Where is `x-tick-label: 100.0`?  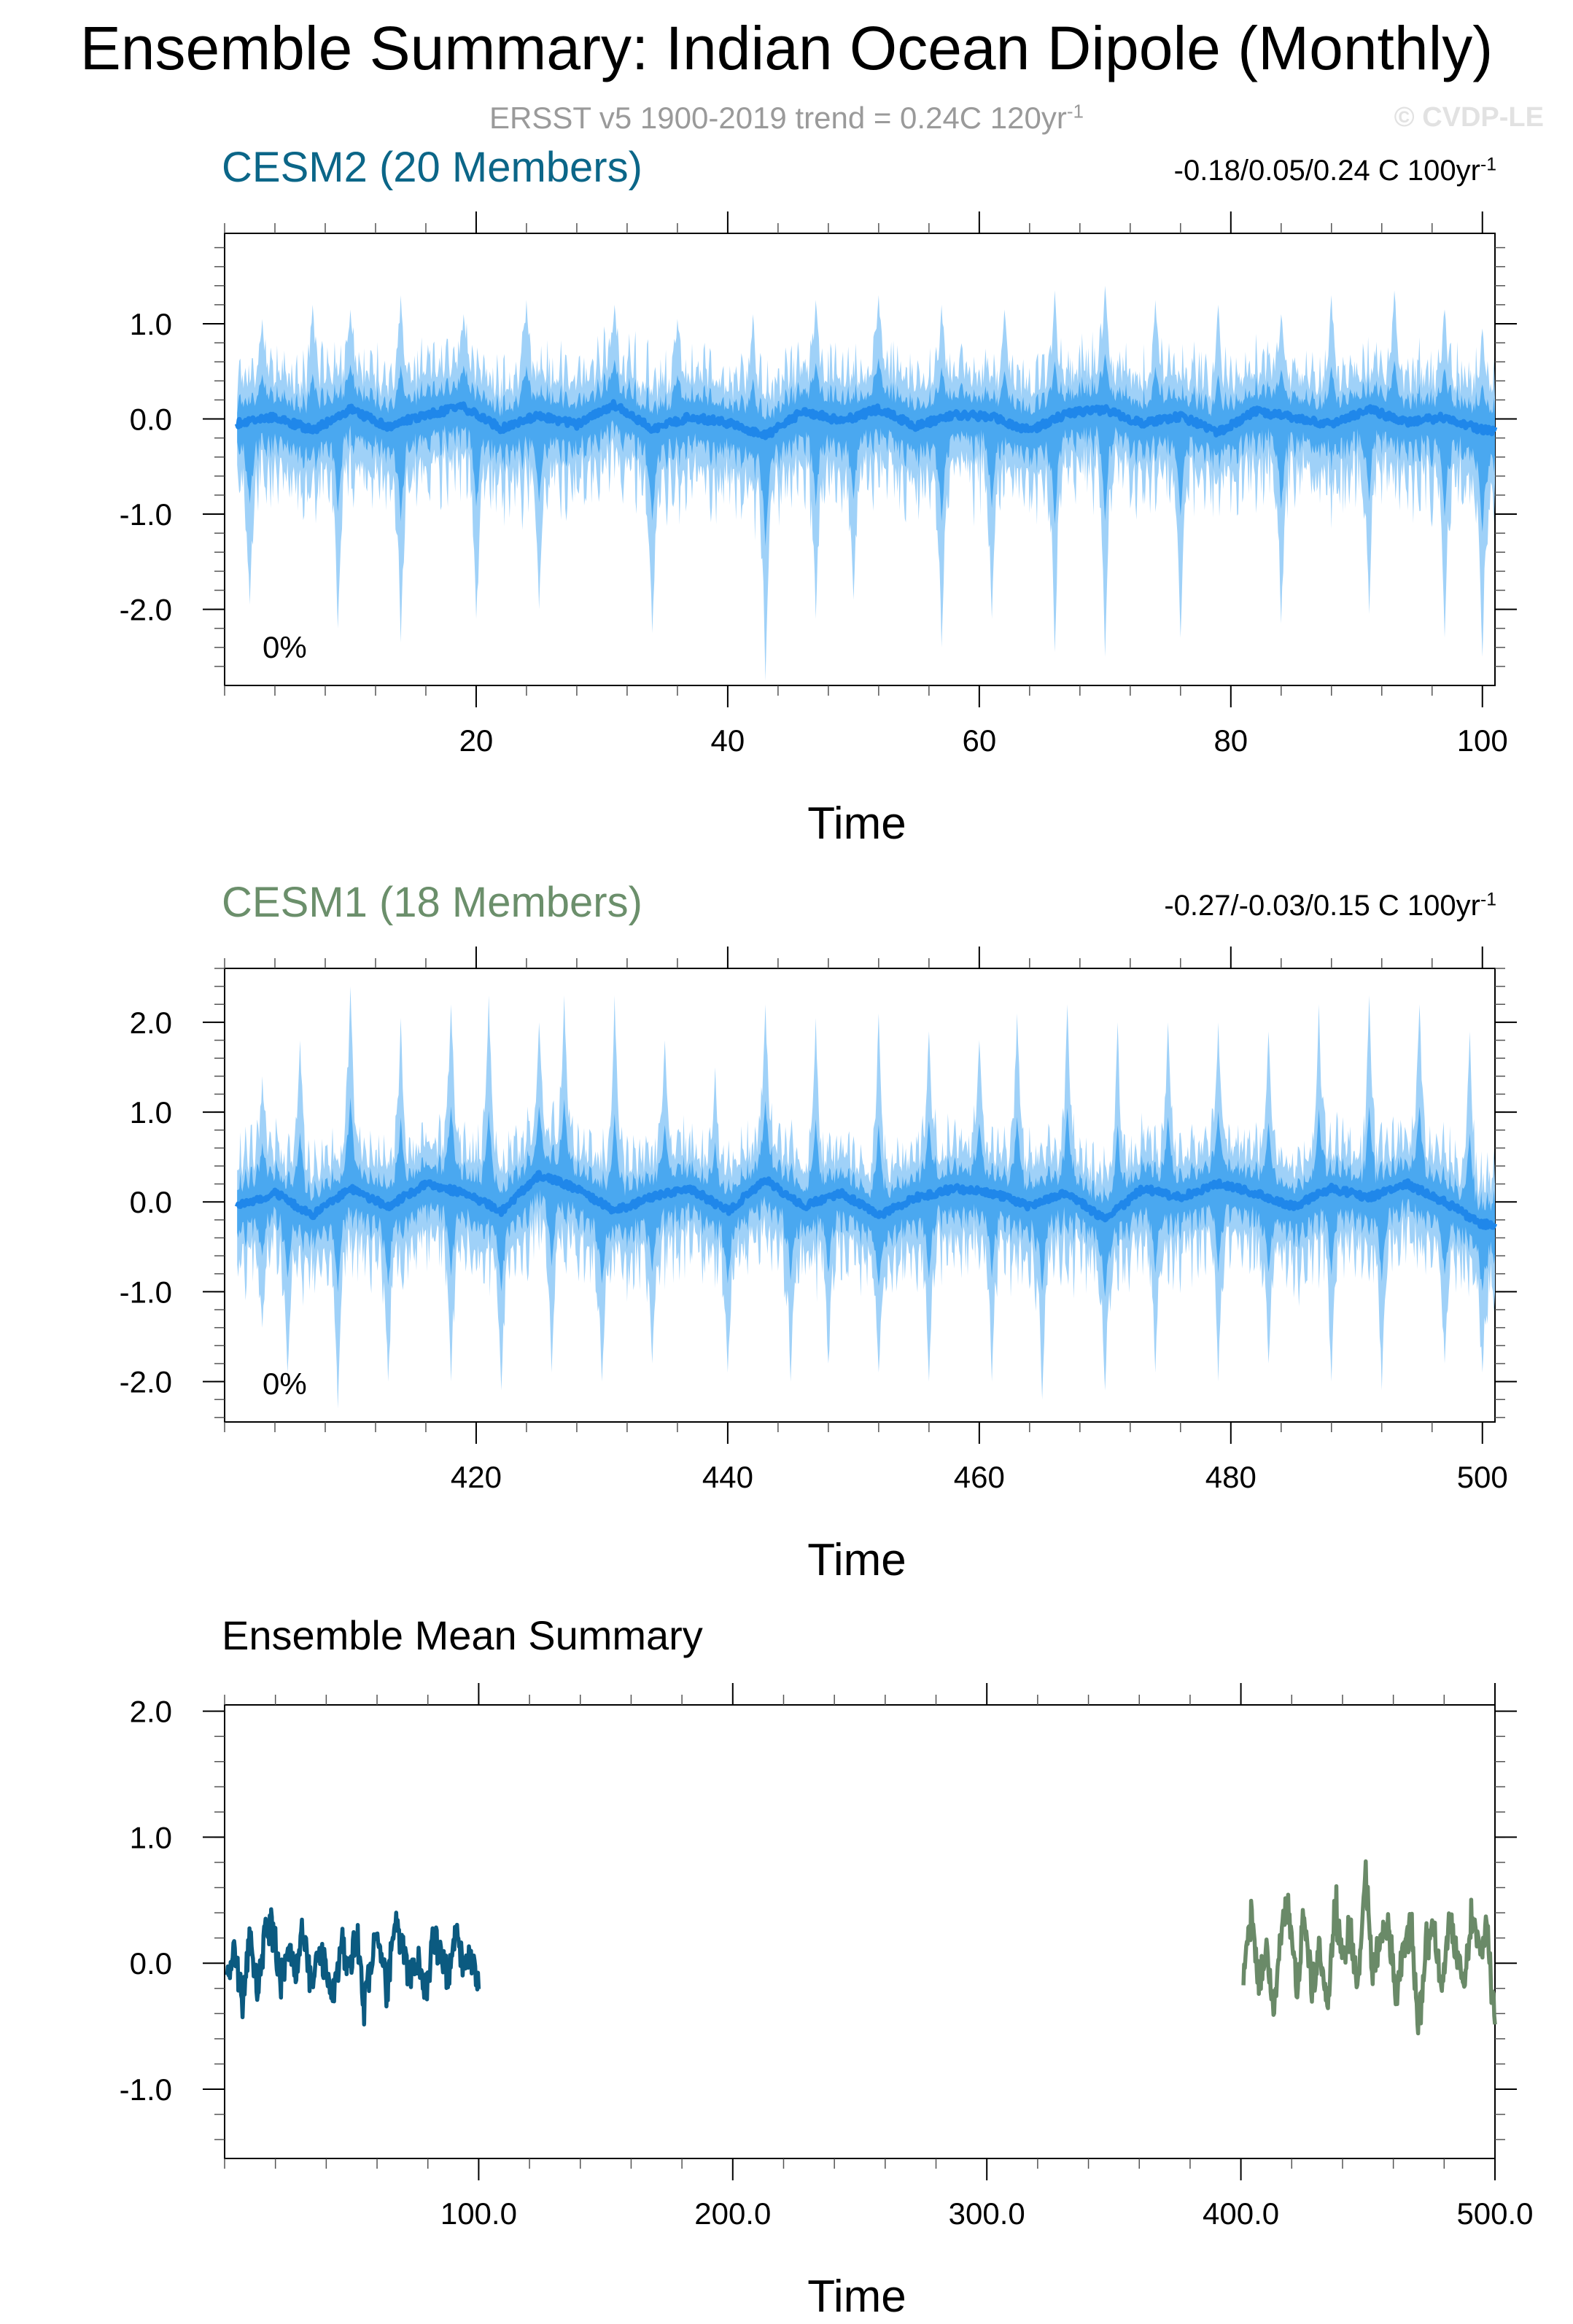
x-tick-label: 100.0 is located at coordinates (478, 2213).